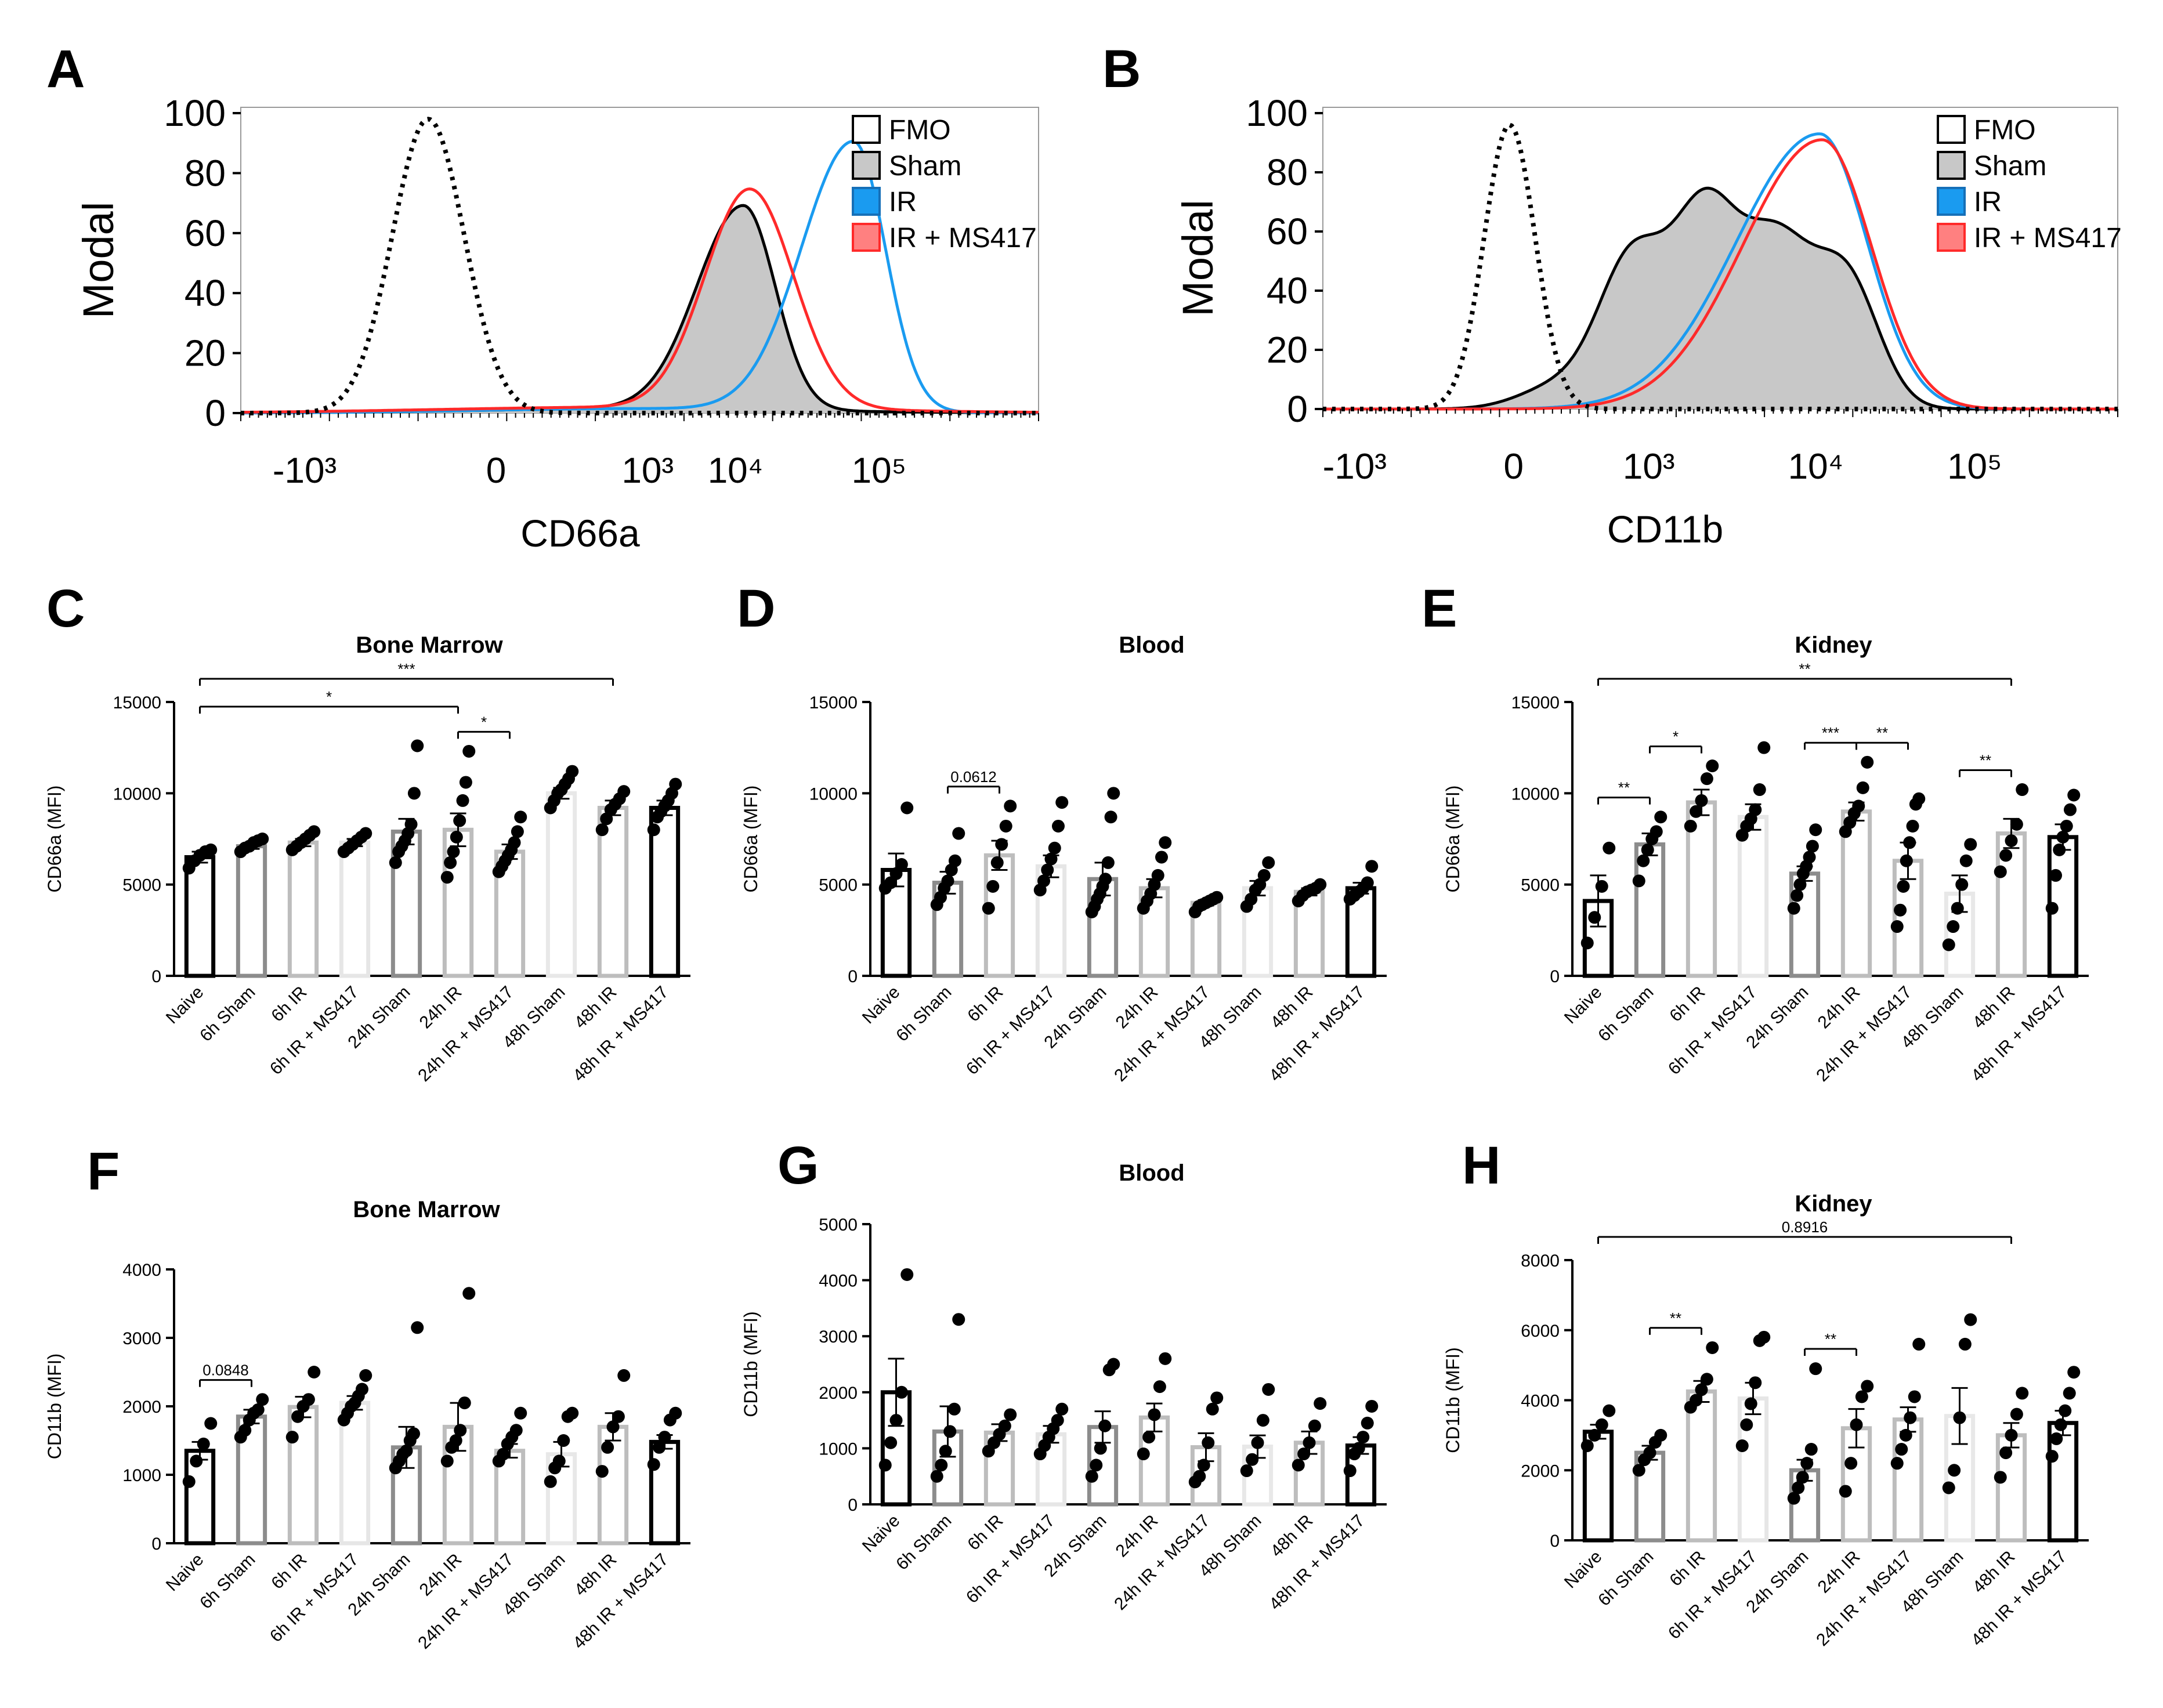  I want to click on legend-label-fmo: FMO, so click(2005, 130).